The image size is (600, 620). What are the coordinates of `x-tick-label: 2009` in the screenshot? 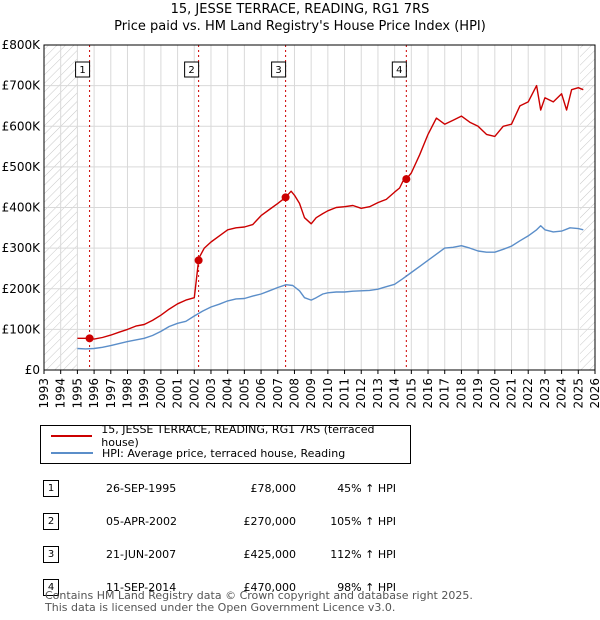 It's located at (311, 393).